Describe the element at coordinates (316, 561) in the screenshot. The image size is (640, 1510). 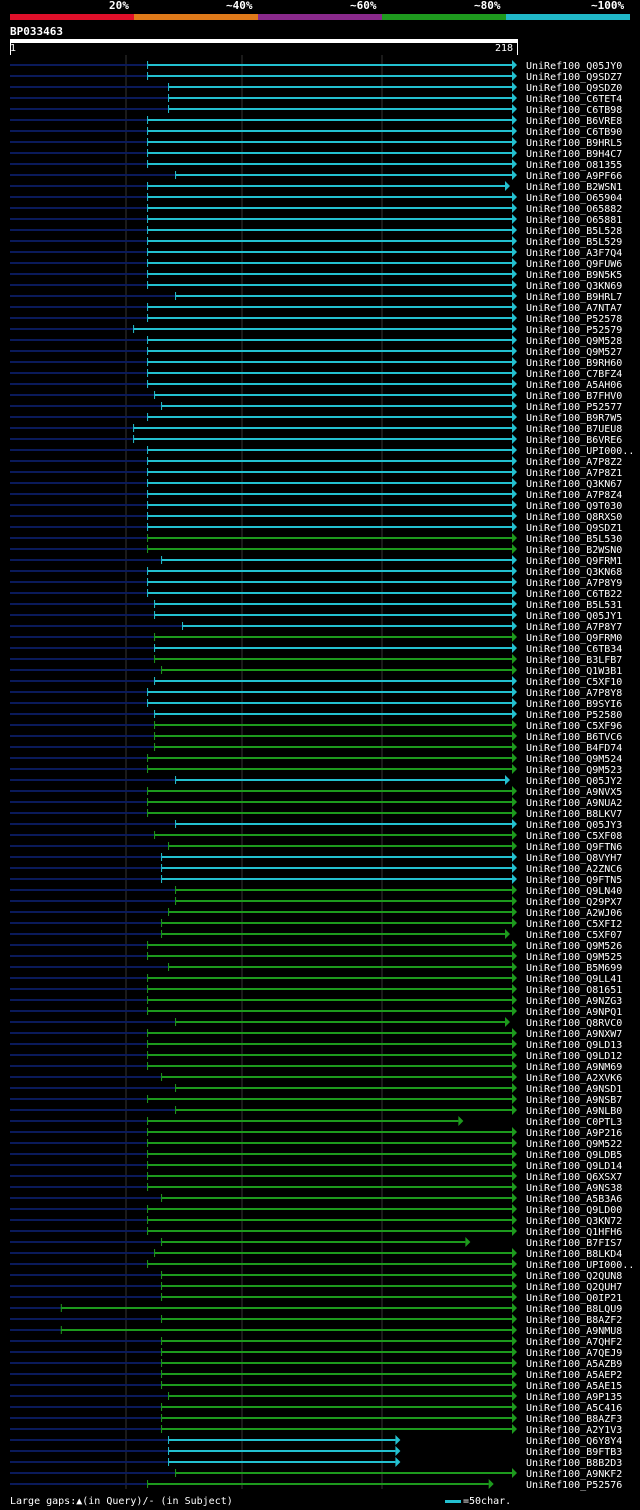
I see `hit-row: UniRef100_Q9FRM1` at that location.